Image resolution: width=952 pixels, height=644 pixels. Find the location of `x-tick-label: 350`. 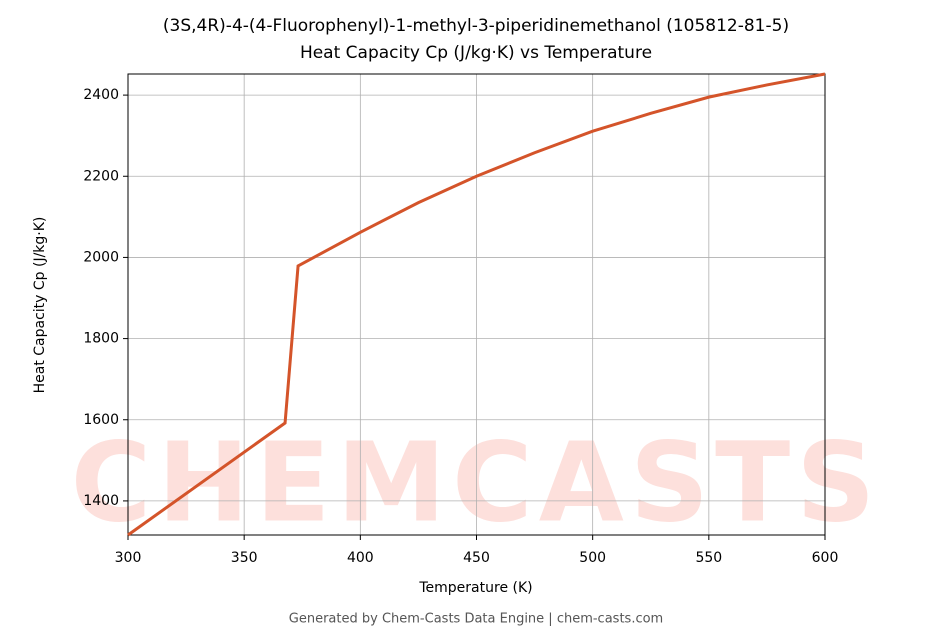

x-tick-label: 350 is located at coordinates (244, 558).